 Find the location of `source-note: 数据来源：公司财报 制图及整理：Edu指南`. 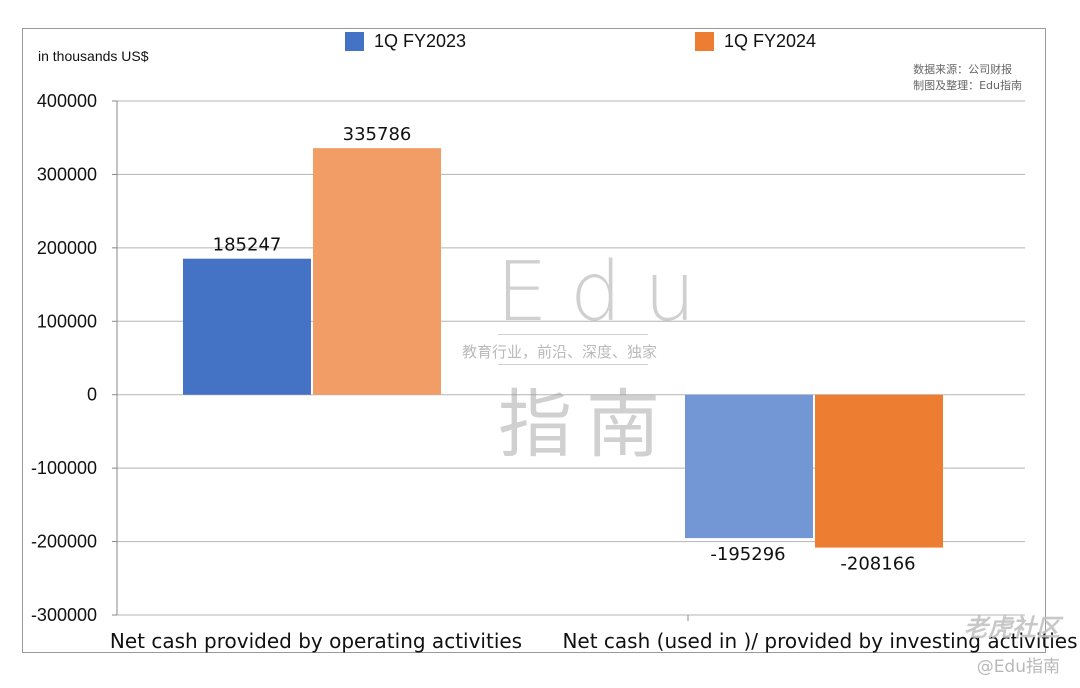

source-note: 数据来源：公司财报 制图及整理：Edu指南 is located at coordinates (967, 78).